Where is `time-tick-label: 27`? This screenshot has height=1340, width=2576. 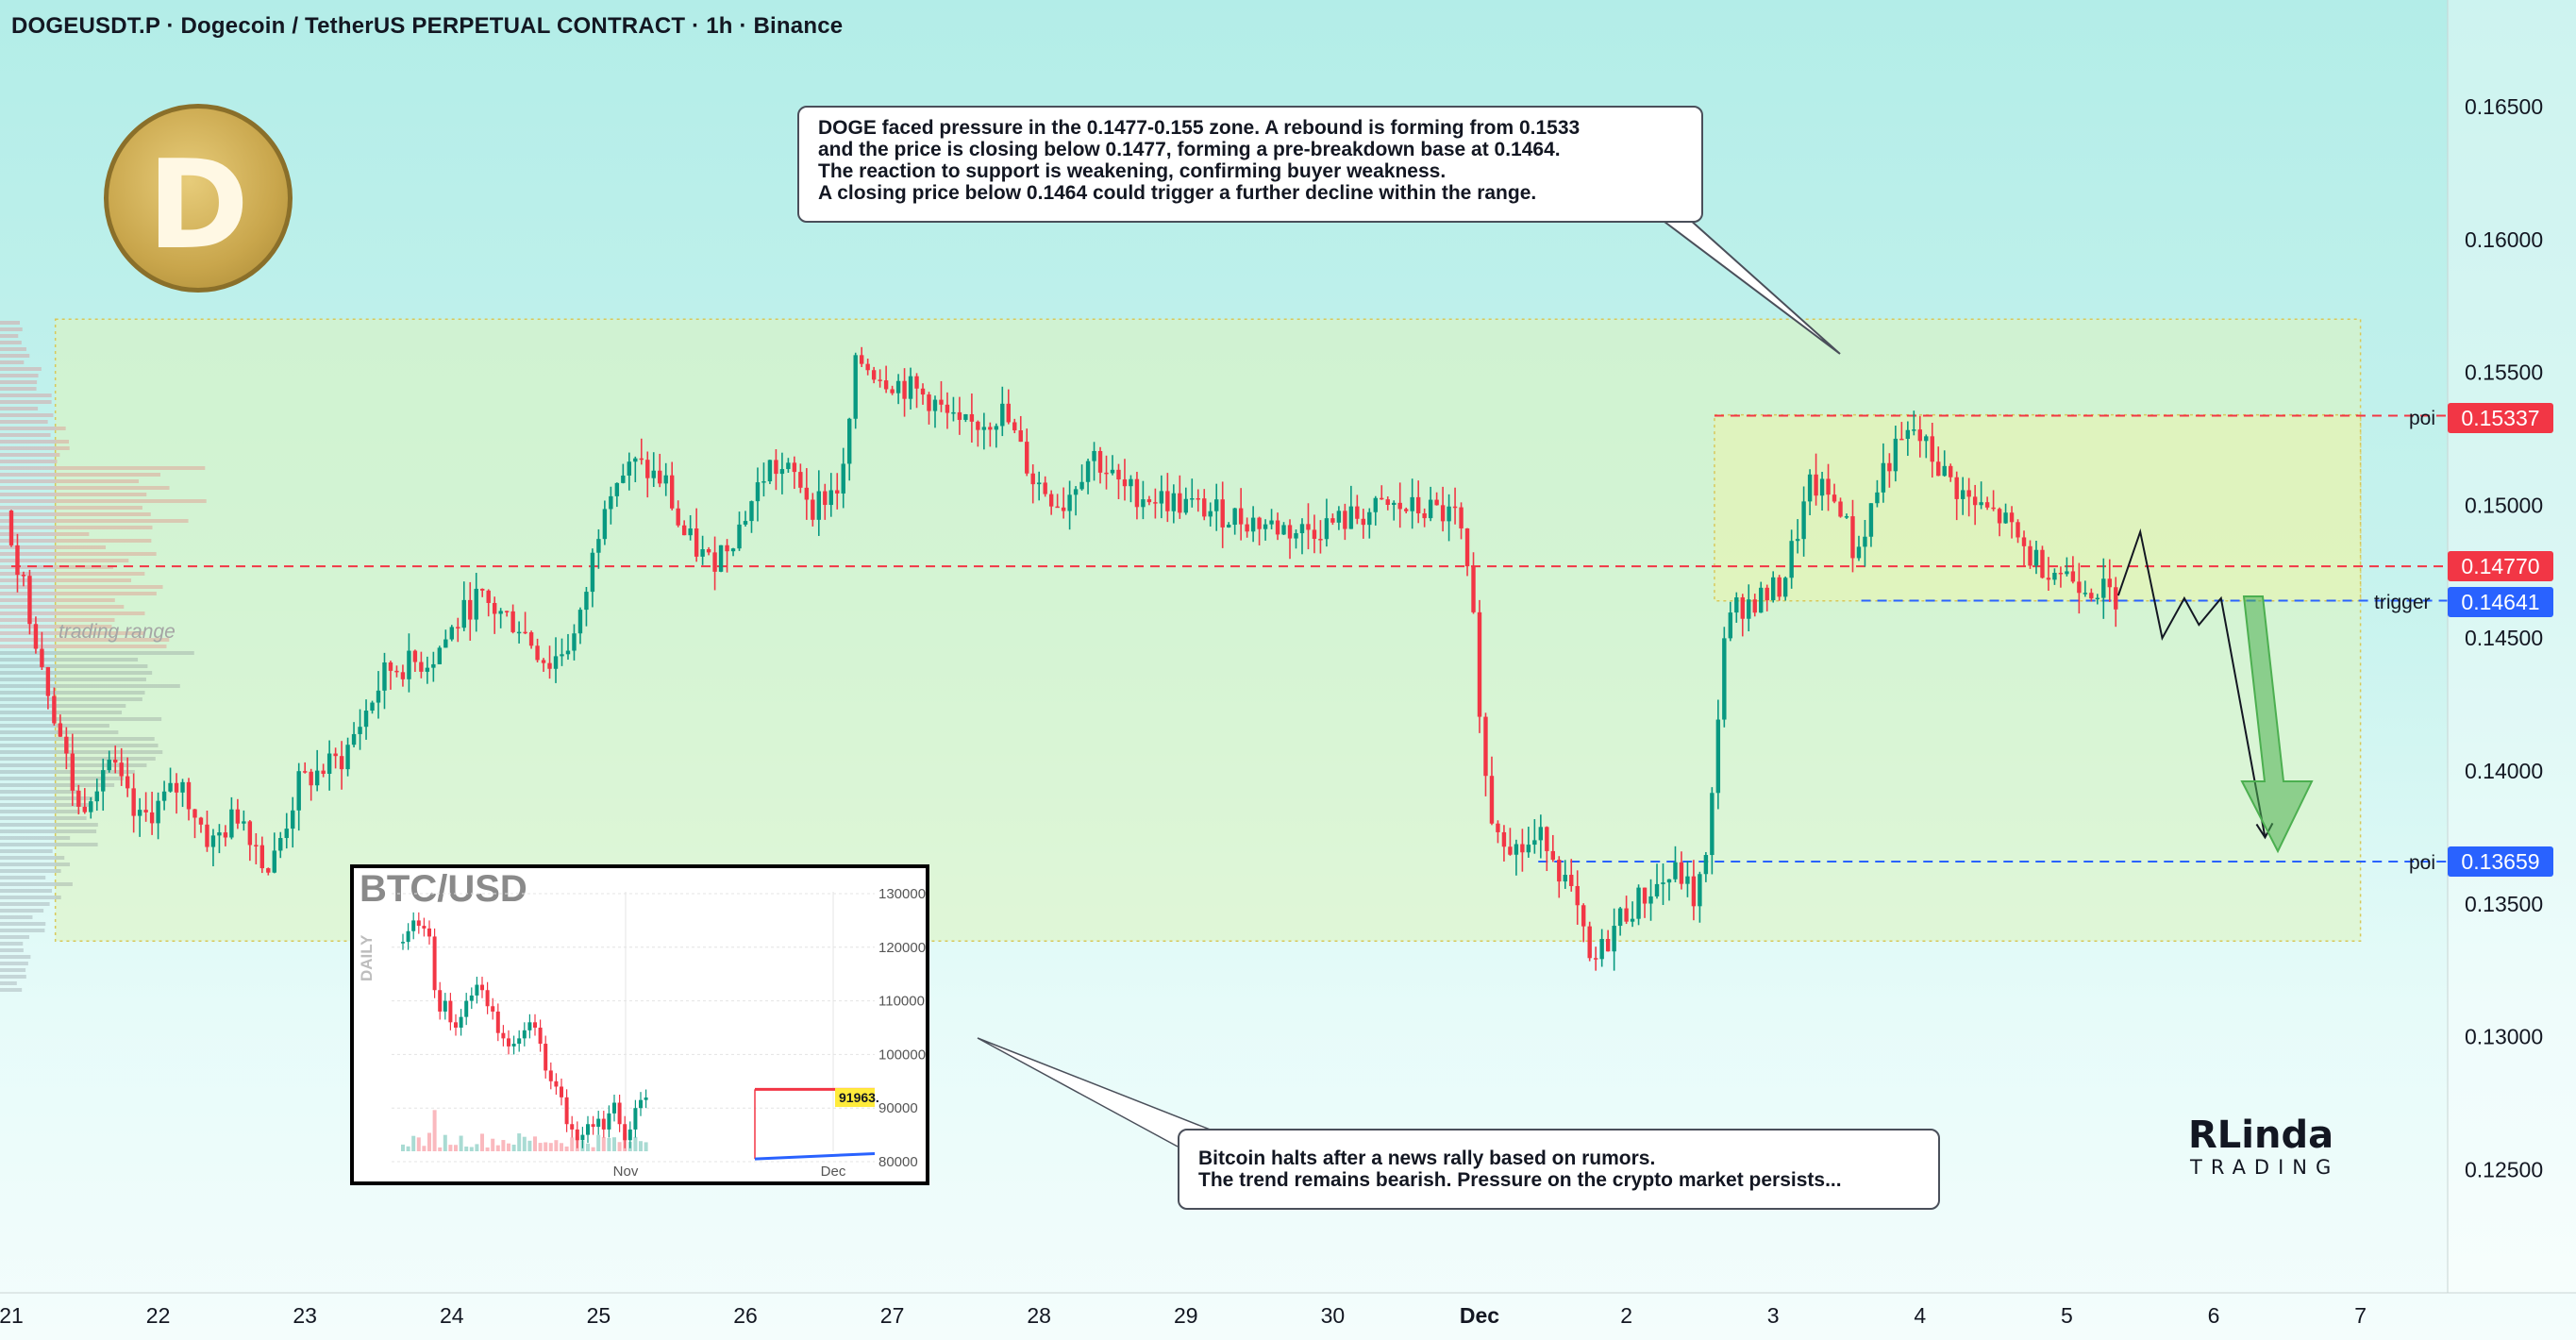
time-tick-label: 27 is located at coordinates (892, 1315).